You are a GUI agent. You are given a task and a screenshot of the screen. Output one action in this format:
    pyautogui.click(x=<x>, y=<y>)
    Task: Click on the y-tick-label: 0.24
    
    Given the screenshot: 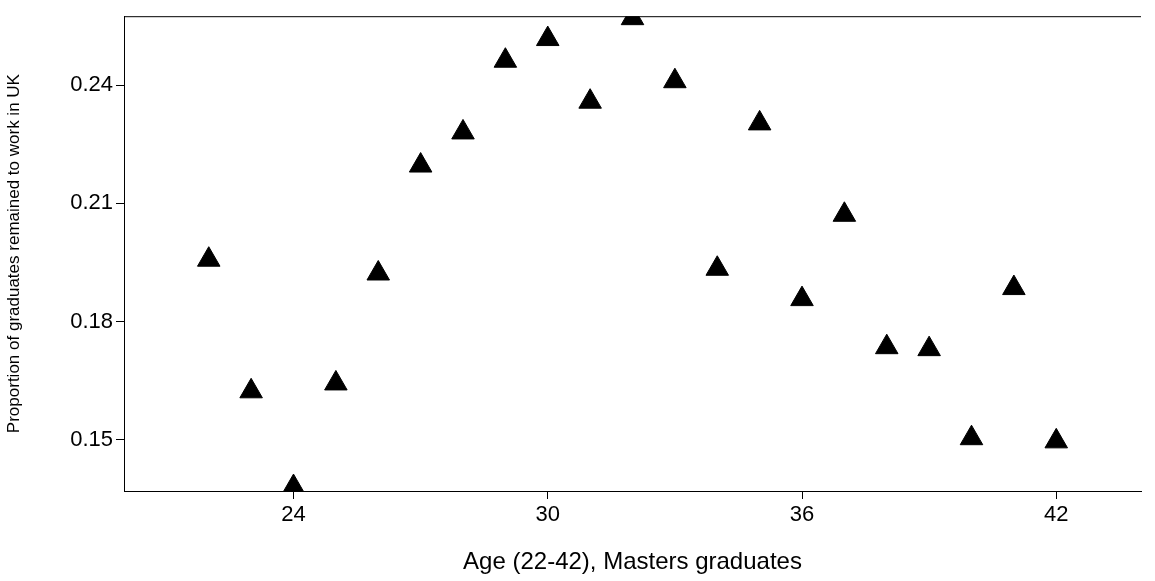 What is the action you would take?
    pyautogui.click(x=91, y=84)
    